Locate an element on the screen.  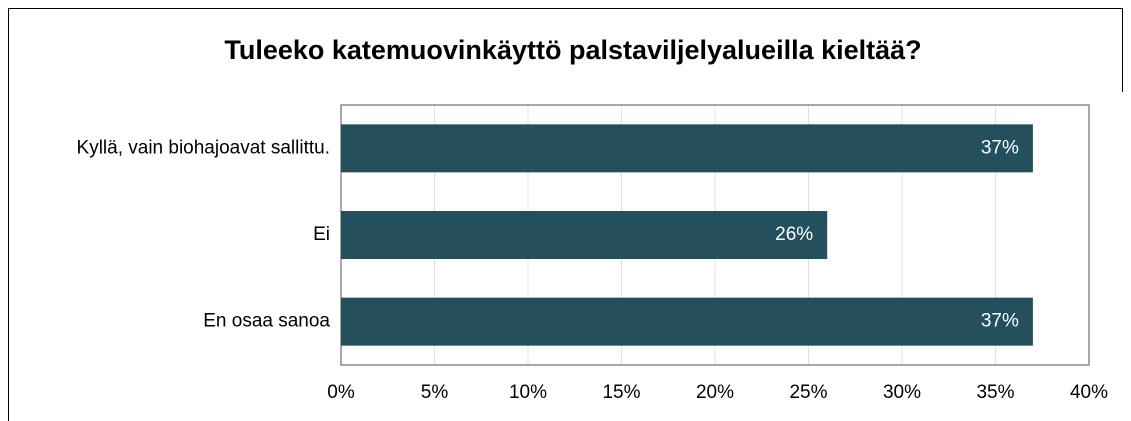
x-tick-label: 0% is located at coordinates (341, 392).